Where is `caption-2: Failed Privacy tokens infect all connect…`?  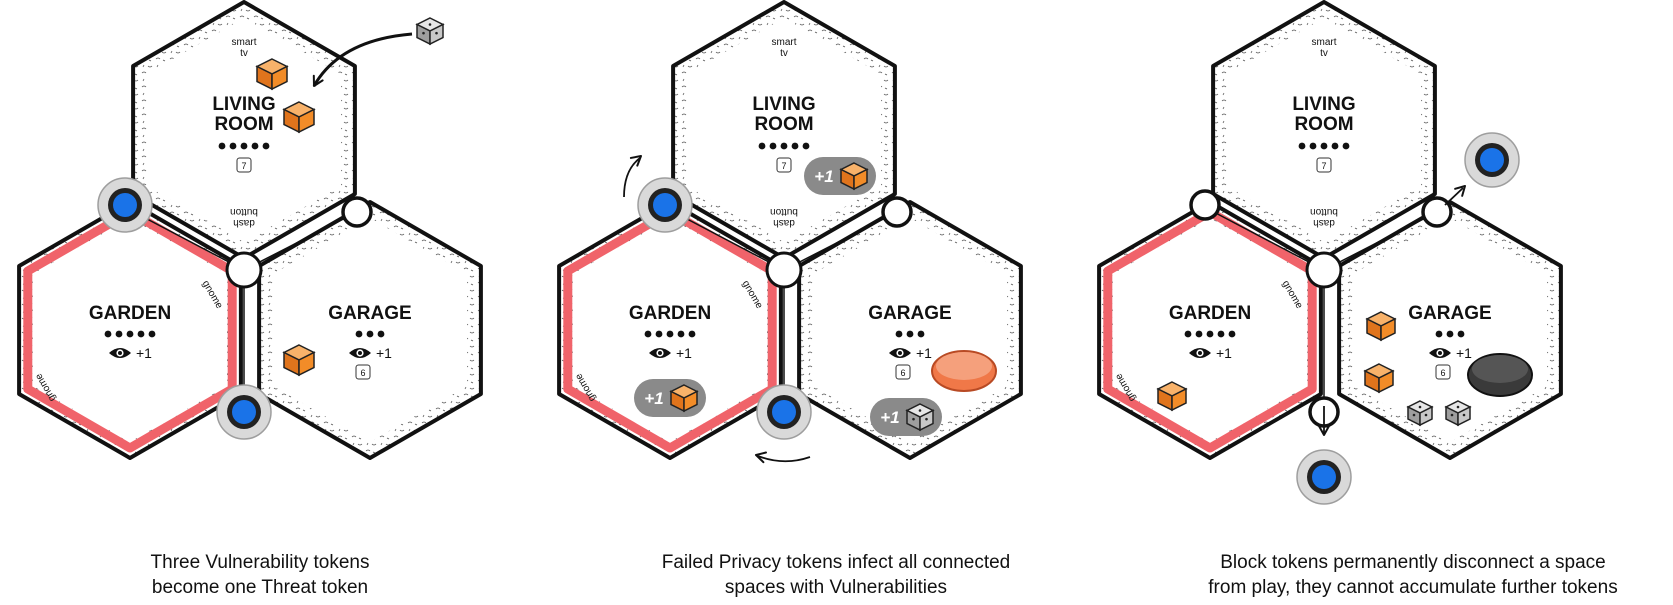 caption-2: Failed Privacy tokens infect all connect… is located at coordinates (836, 575).